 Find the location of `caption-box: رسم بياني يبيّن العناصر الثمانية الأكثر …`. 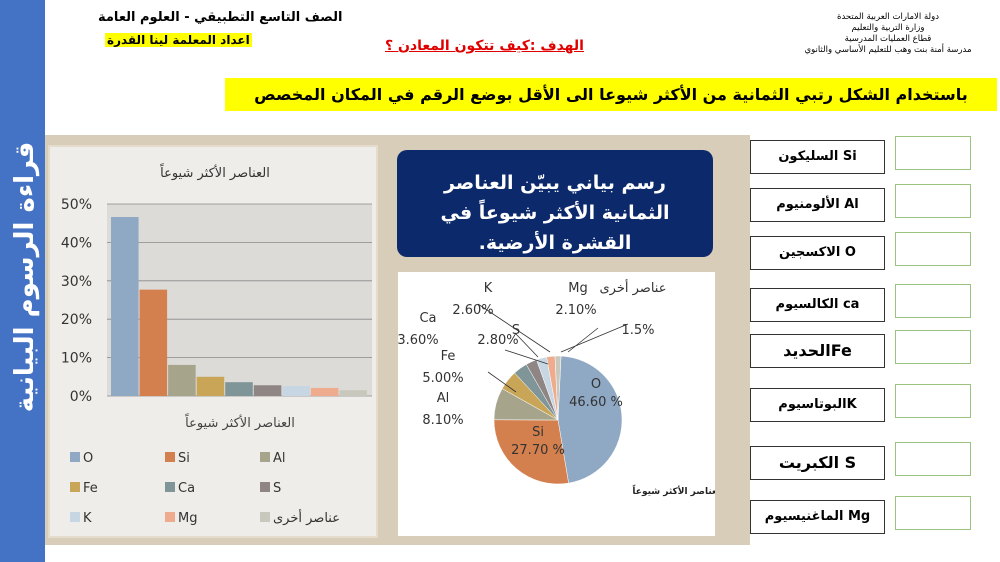

caption-box: رسم بياني يبيّن العناصر الثمانية الأكثر … is located at coordinates (555, 203).